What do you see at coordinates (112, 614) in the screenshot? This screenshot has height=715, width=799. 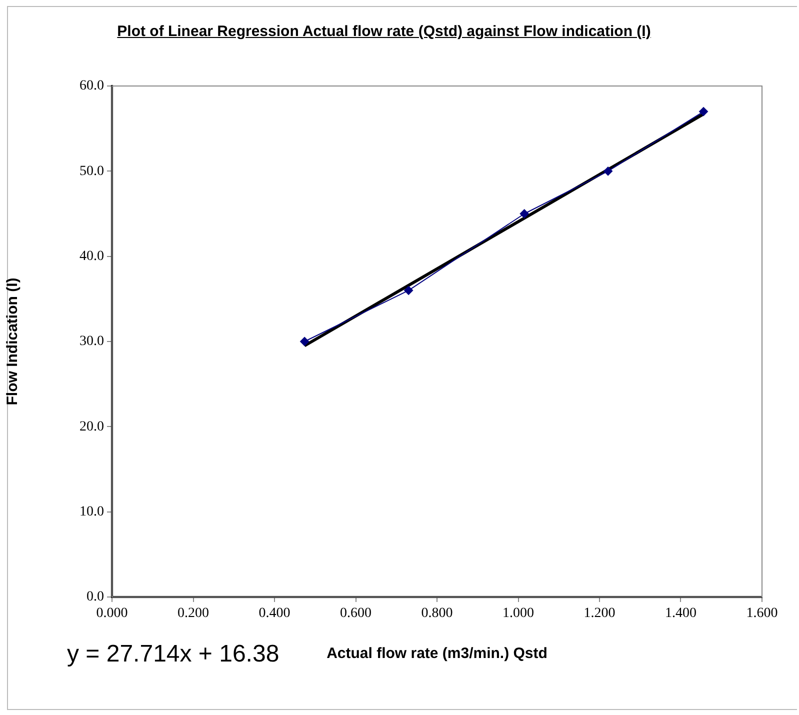 I see `x-tick-label: 0.000` at bounding box center [112, 614].